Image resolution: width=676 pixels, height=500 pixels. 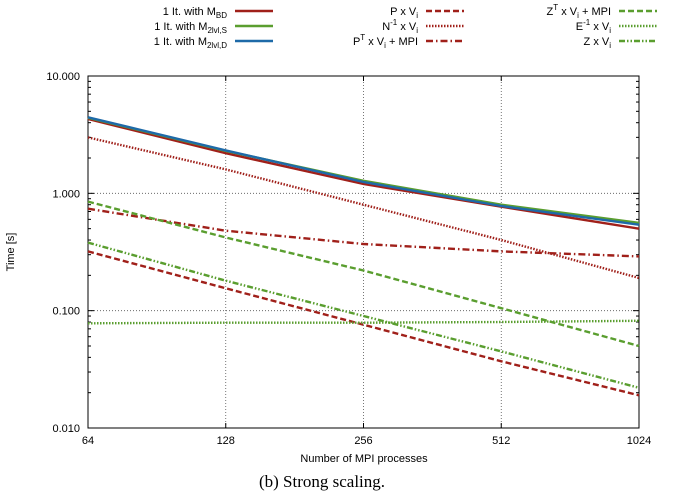 I want to click on legend-label: 1 It. with M2lvl,S, so click(x=190, y=28).